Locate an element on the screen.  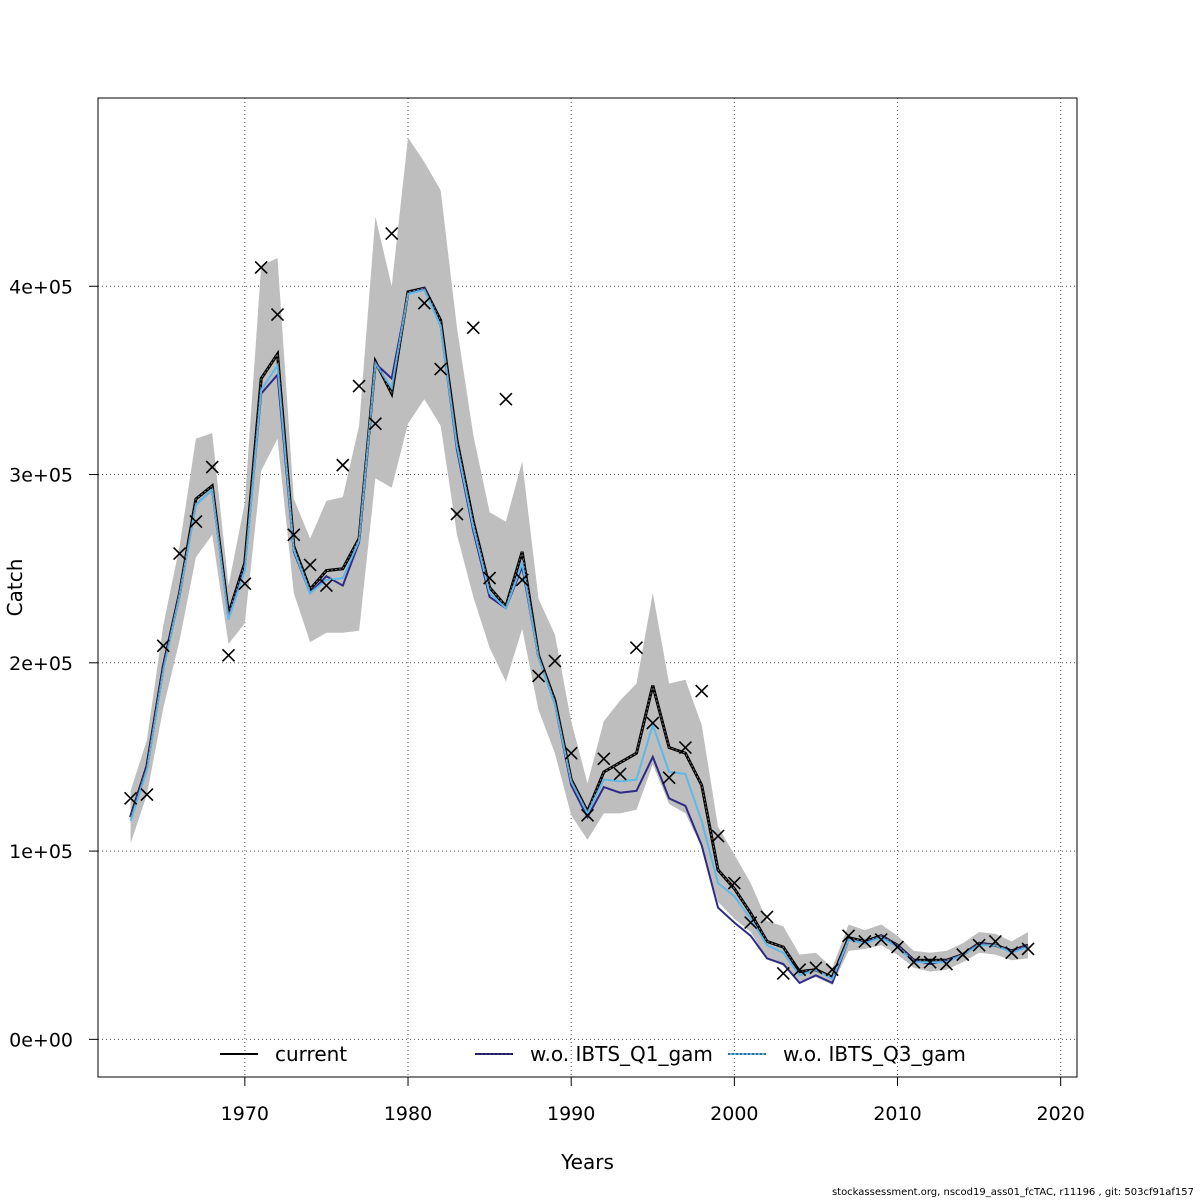
legend-item-wo-ibts-q1: w.o. IBTS_Q1_gam is located at coordinates (594, 1054).